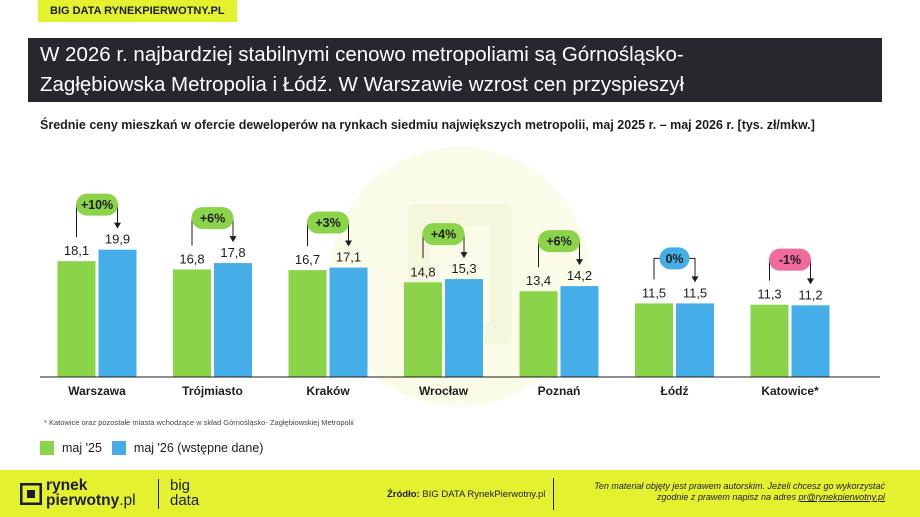 This screenshot has width=920, height=517. Describe the element at coordinates (553, 494) in the screenshot. I see `source-divider` at that location.